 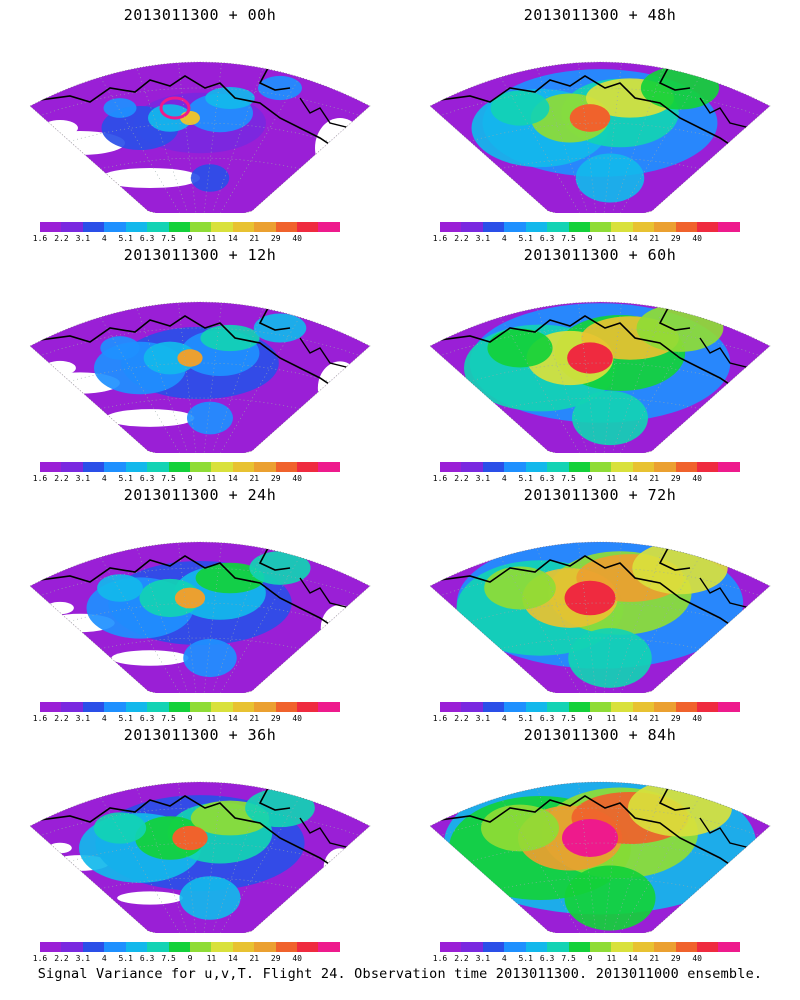 I want to click on variance-map, so click(x=200, y=857).